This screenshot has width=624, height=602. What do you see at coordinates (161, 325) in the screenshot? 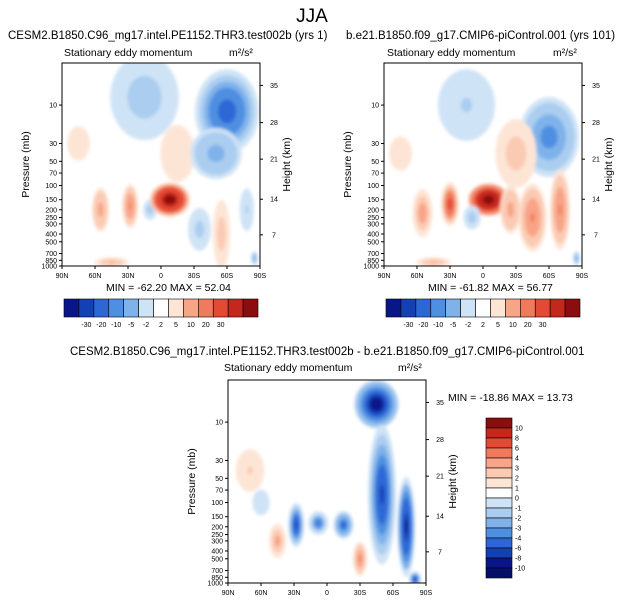
I see `colorbar1-label: 2` at bounding box center [161, 325].